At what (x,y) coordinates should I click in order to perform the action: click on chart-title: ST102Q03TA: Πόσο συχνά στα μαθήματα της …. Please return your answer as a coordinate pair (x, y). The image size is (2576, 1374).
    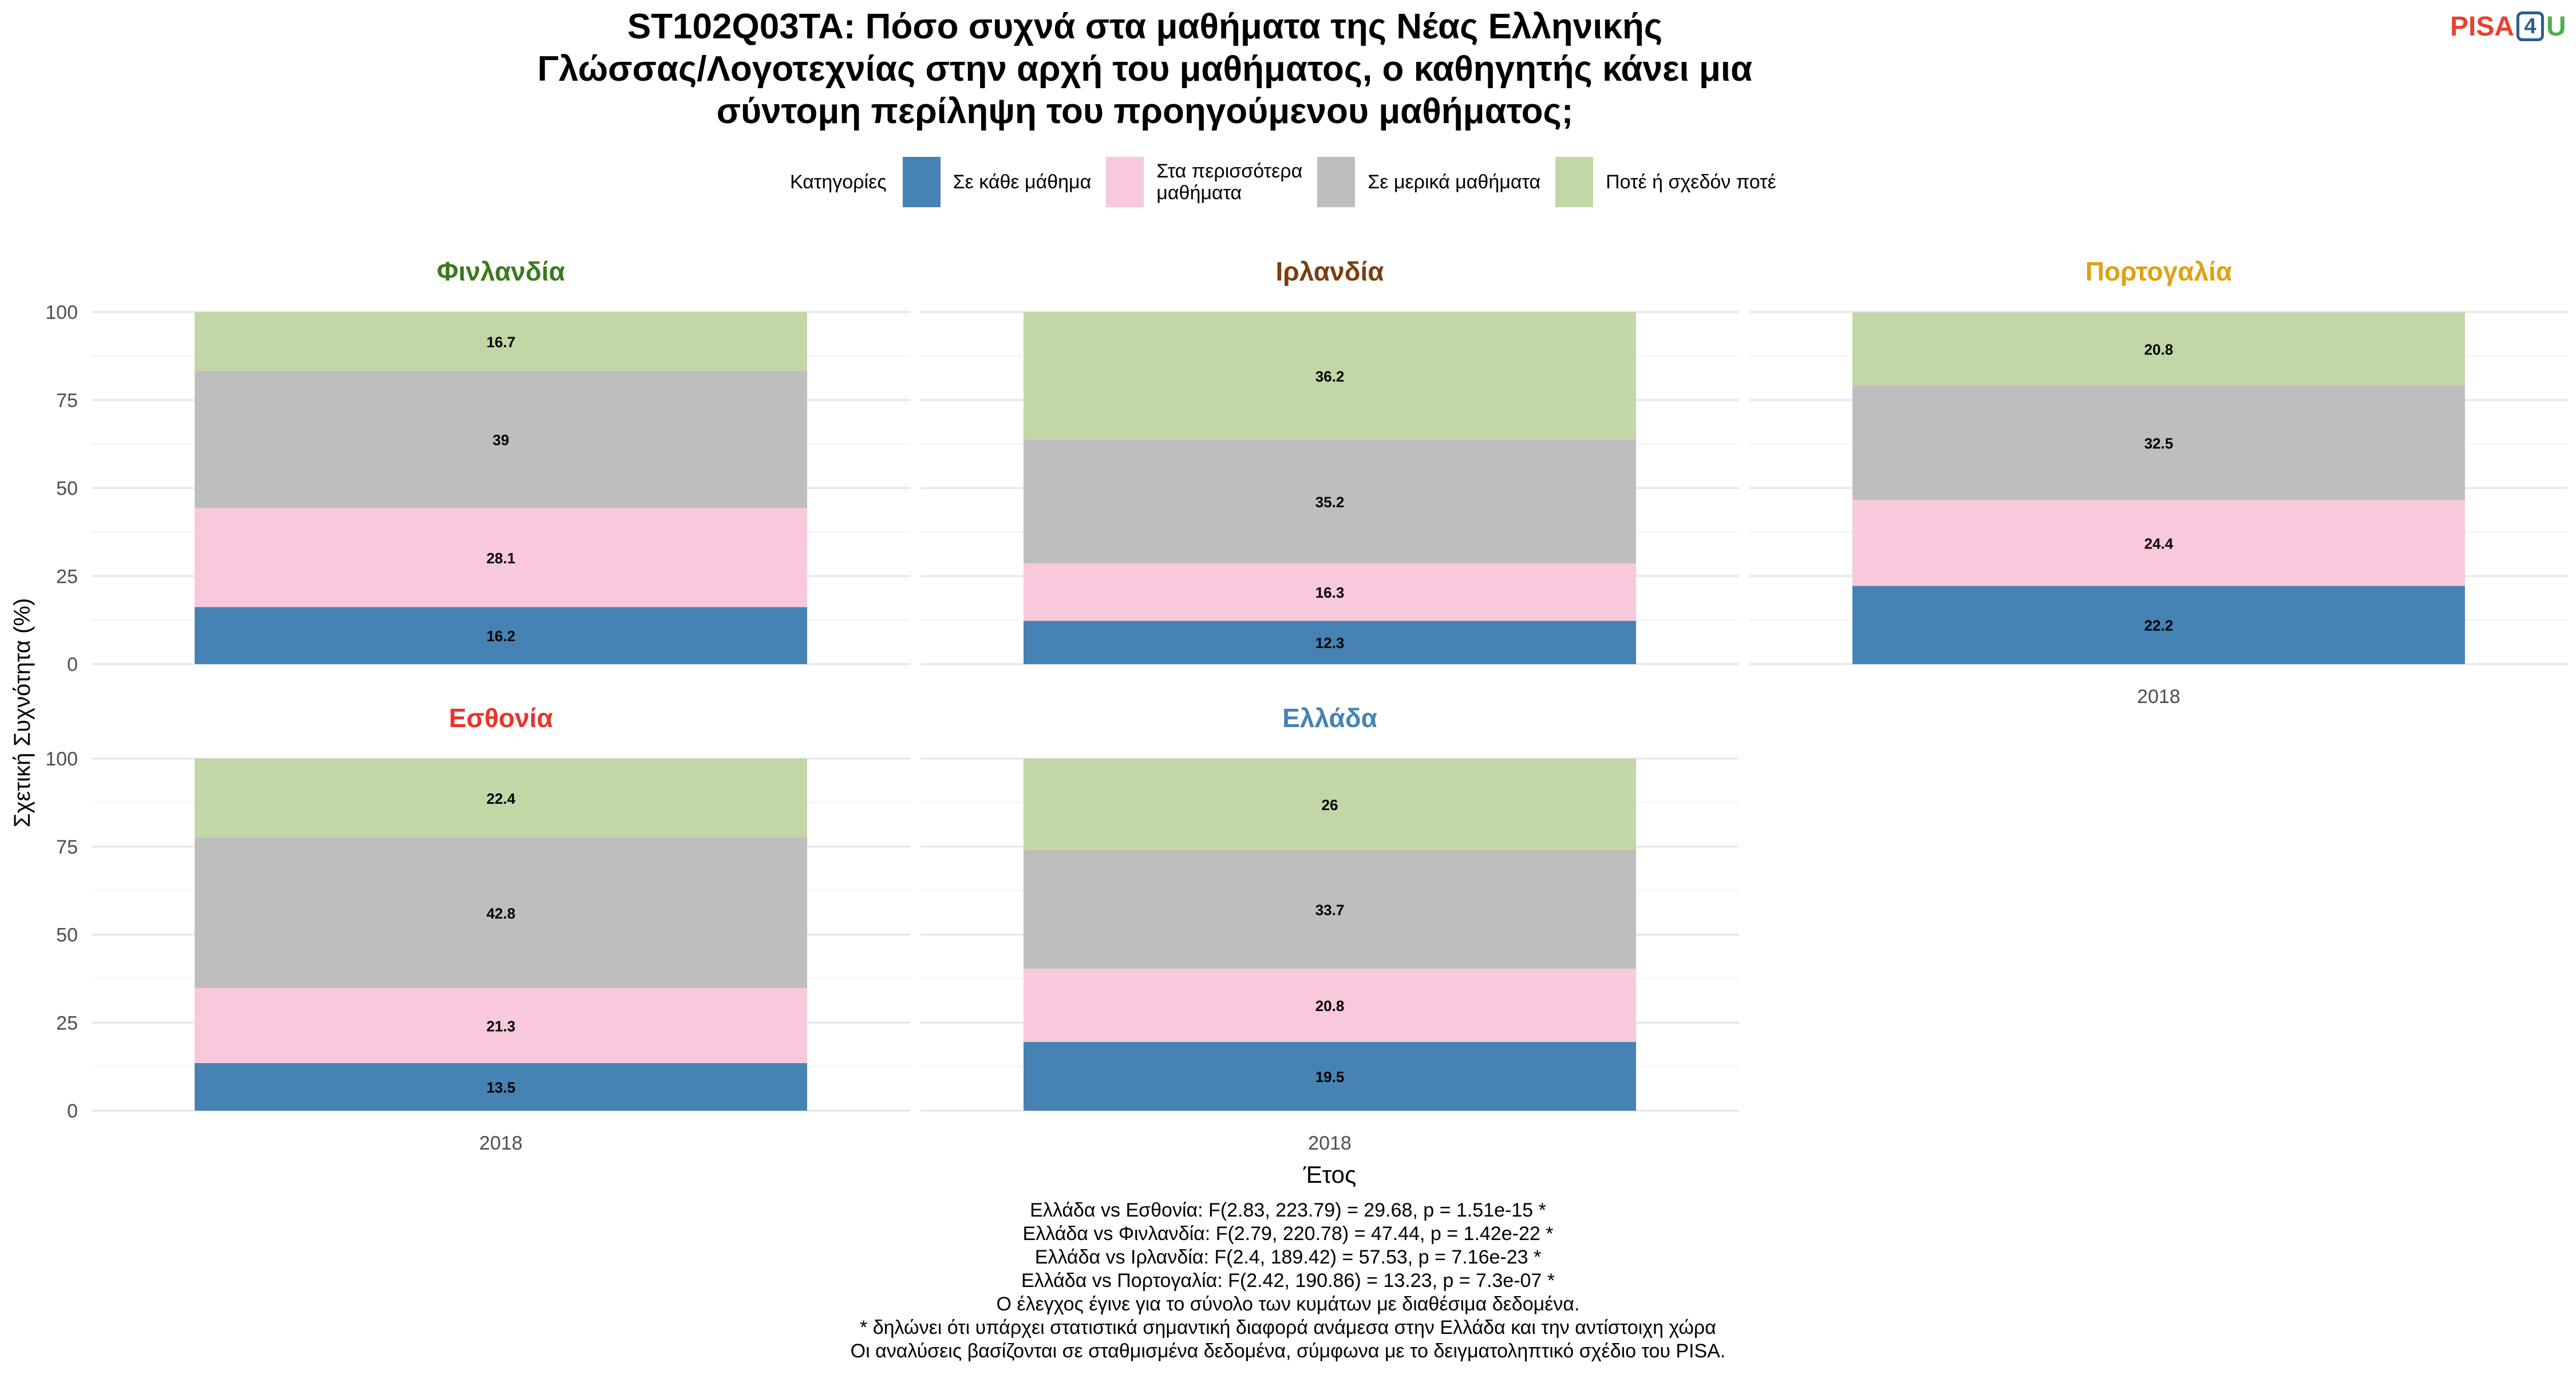
    Looking at the image, I should click on (1145, 69).